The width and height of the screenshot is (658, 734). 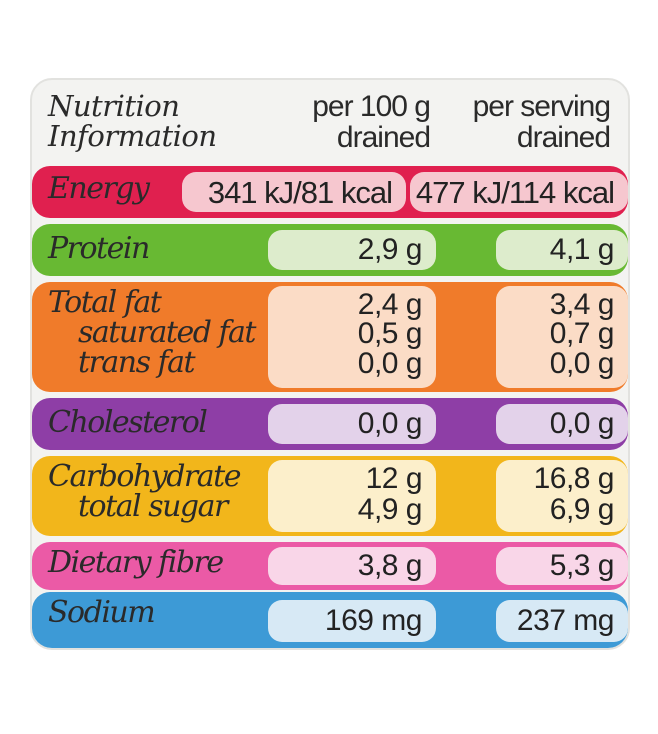 What do you see at coordinates (352, 496) in the screenshot?
I see `carbohydrate-per-100g: 12 g 4,9 g` at bounding box center [352, 496].